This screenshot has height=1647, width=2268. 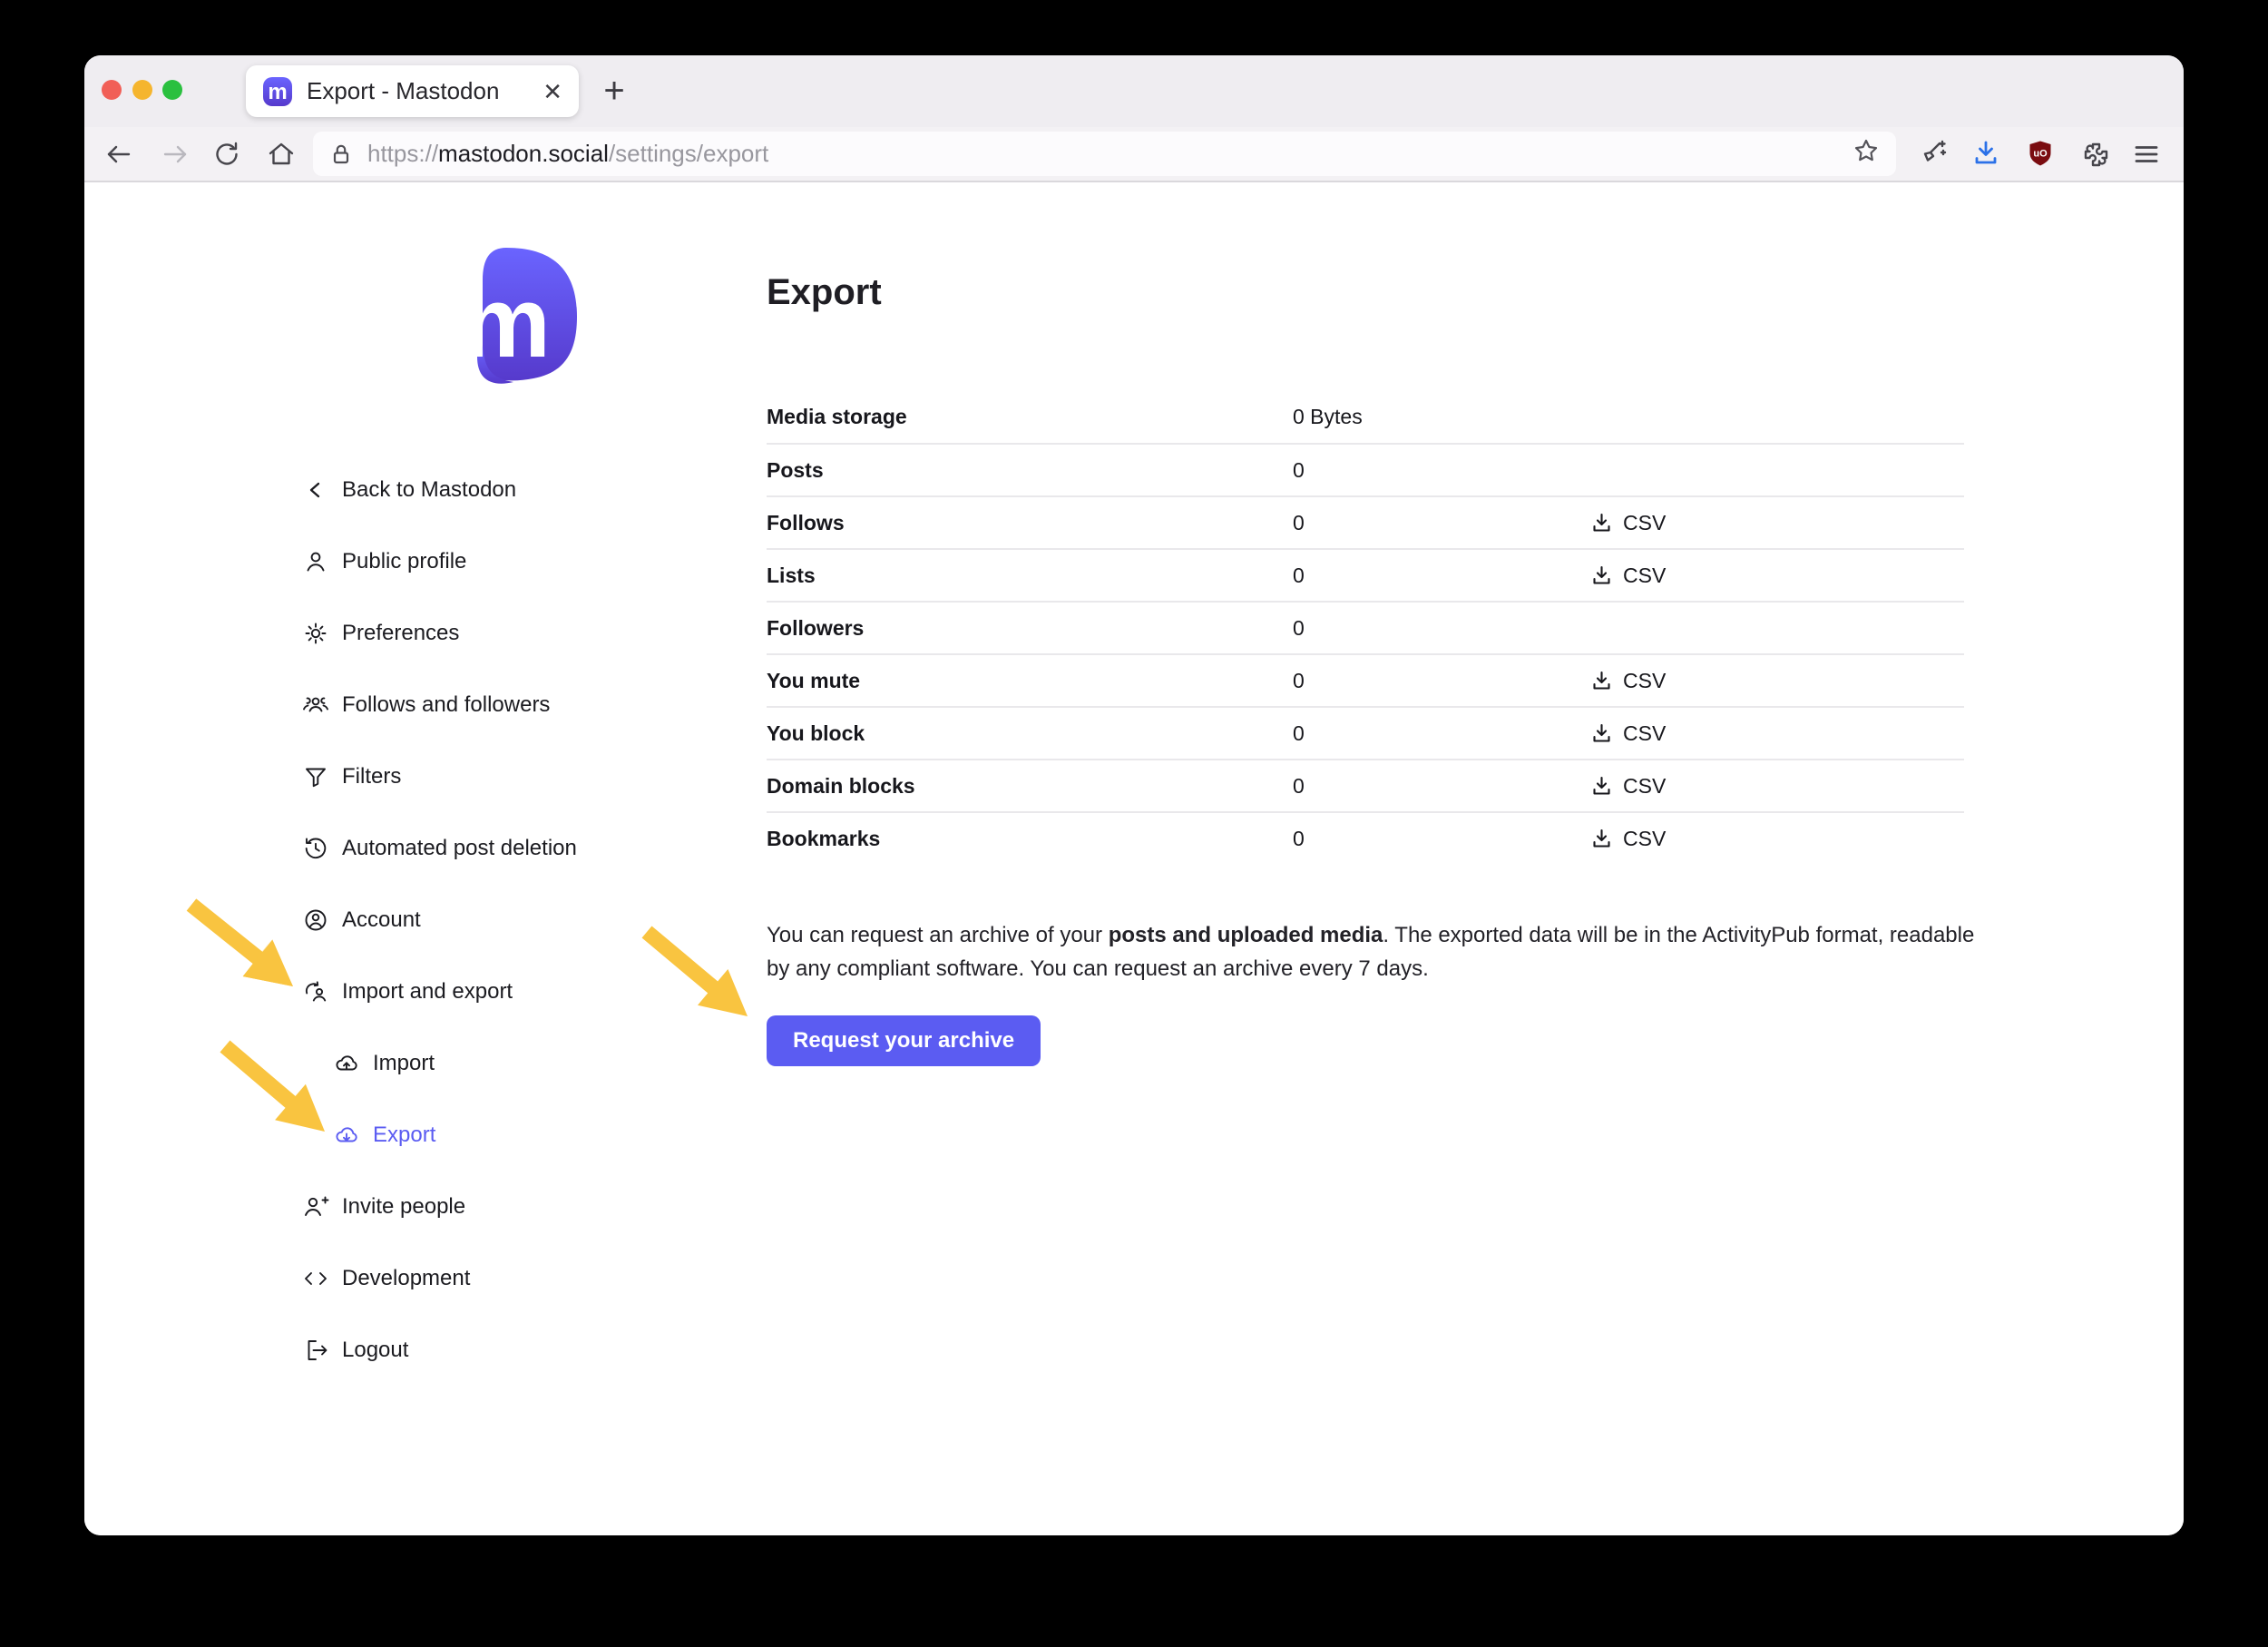 I want to click on table-row: Lists 0 CSV, so click(x=1366, y=574).